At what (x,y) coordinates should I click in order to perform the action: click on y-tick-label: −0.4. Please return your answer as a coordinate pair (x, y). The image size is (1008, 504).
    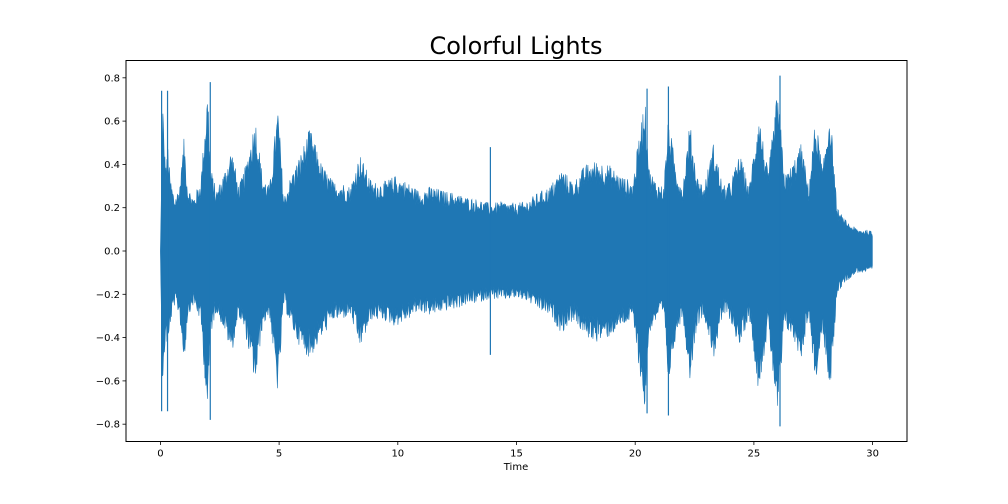
    Looking at the image, I should click on (108, 338).